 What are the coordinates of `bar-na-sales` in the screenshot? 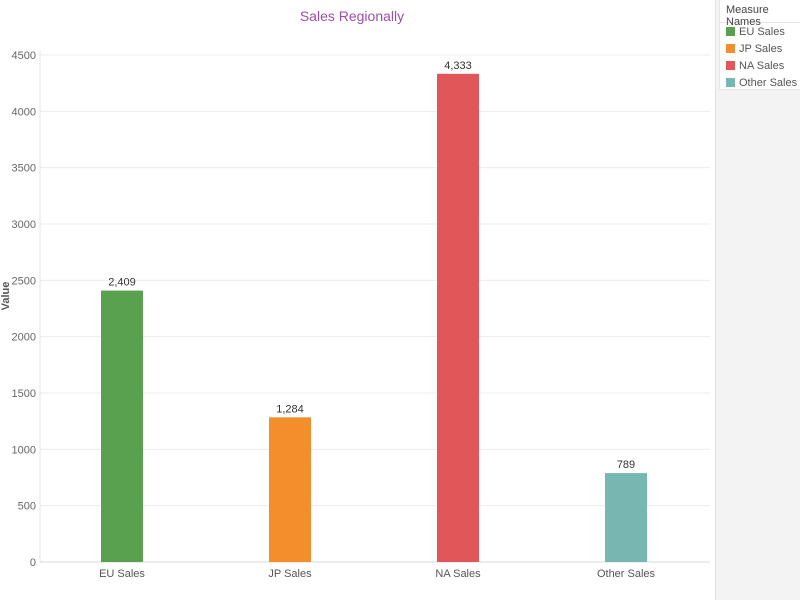 It's located at (458, 317).